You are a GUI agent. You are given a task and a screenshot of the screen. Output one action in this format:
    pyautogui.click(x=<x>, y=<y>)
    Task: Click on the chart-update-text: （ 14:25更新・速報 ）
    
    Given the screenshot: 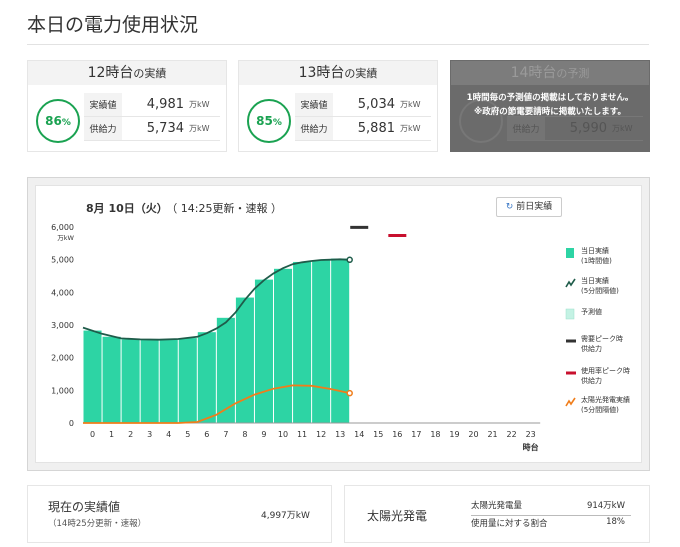 What is the action you would take?
    pyautogui.click(x=226, y=208)
    